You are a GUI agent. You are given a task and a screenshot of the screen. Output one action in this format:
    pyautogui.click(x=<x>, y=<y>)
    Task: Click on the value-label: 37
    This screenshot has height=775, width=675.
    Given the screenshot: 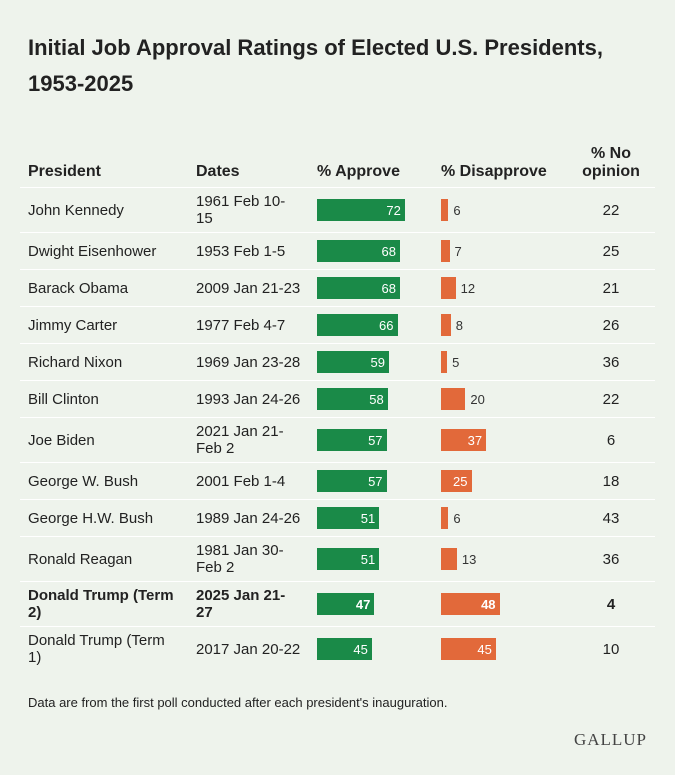 What is the action you would take?
    pyautogui.click(x=475, y=440)
    